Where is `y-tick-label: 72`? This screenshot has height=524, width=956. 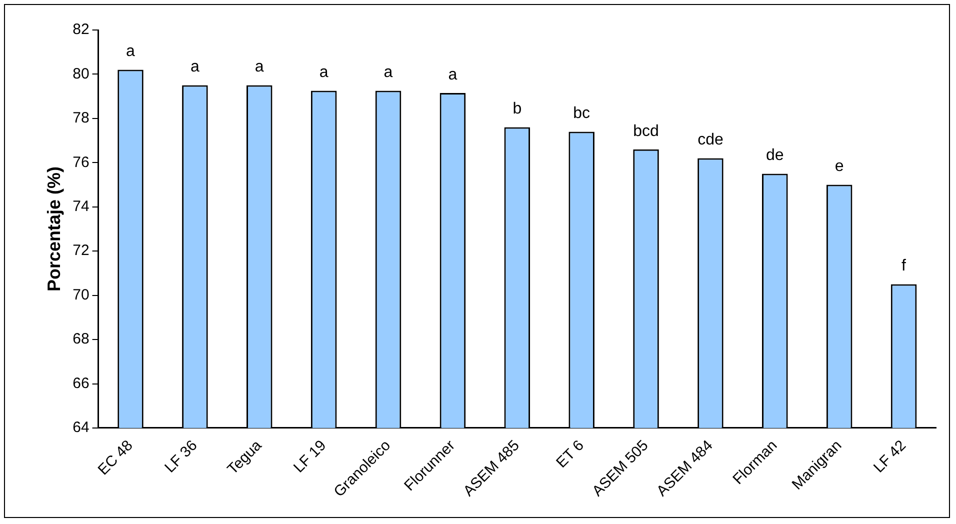
y-tick-label: 72 is located at coordinates (81, 251).